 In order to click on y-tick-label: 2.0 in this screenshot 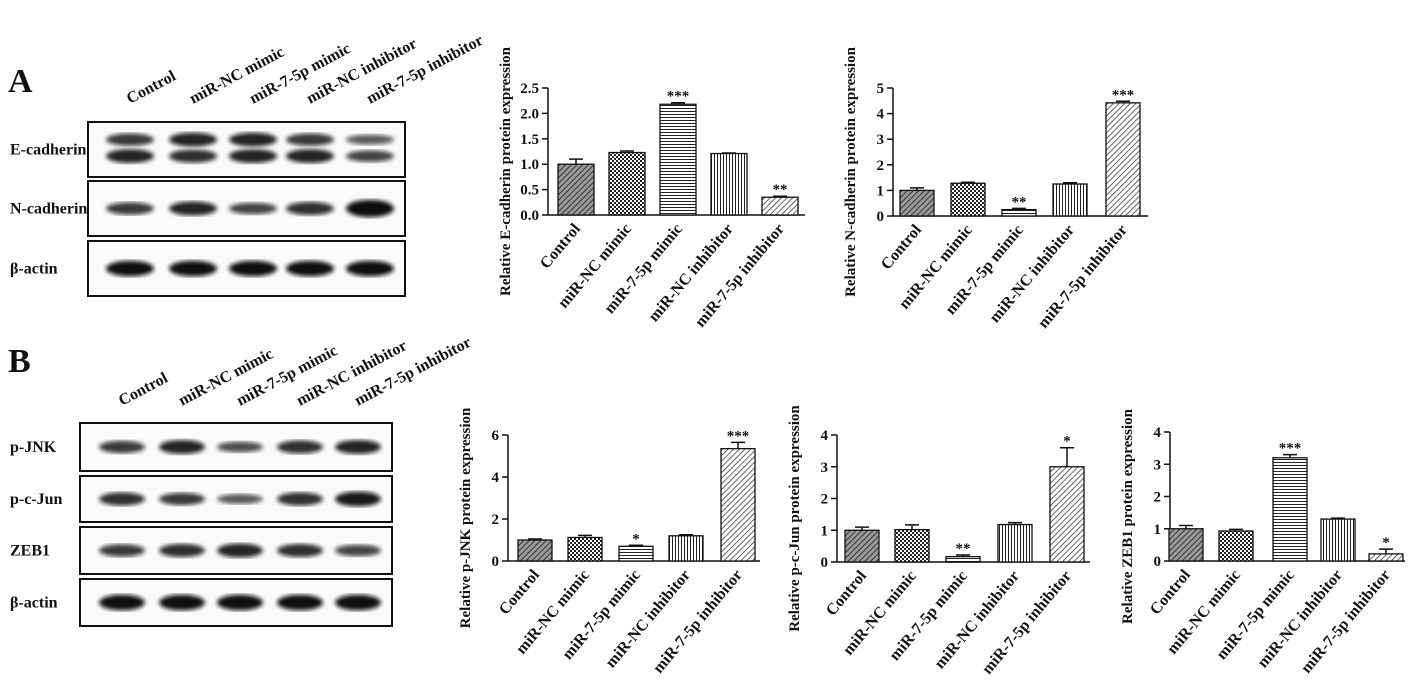, I will do `click(529, 114)`.